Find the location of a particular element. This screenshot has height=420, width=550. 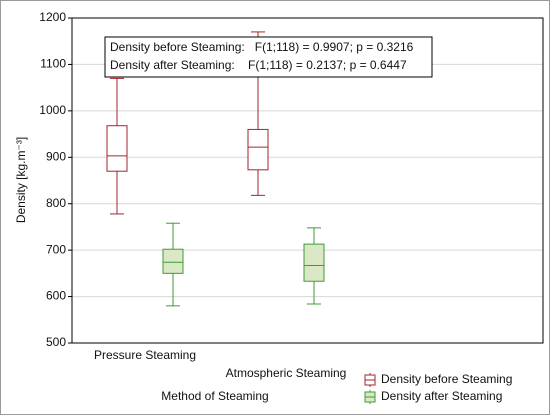

y-tick-label: 900 is located at coordinates (56, 156).